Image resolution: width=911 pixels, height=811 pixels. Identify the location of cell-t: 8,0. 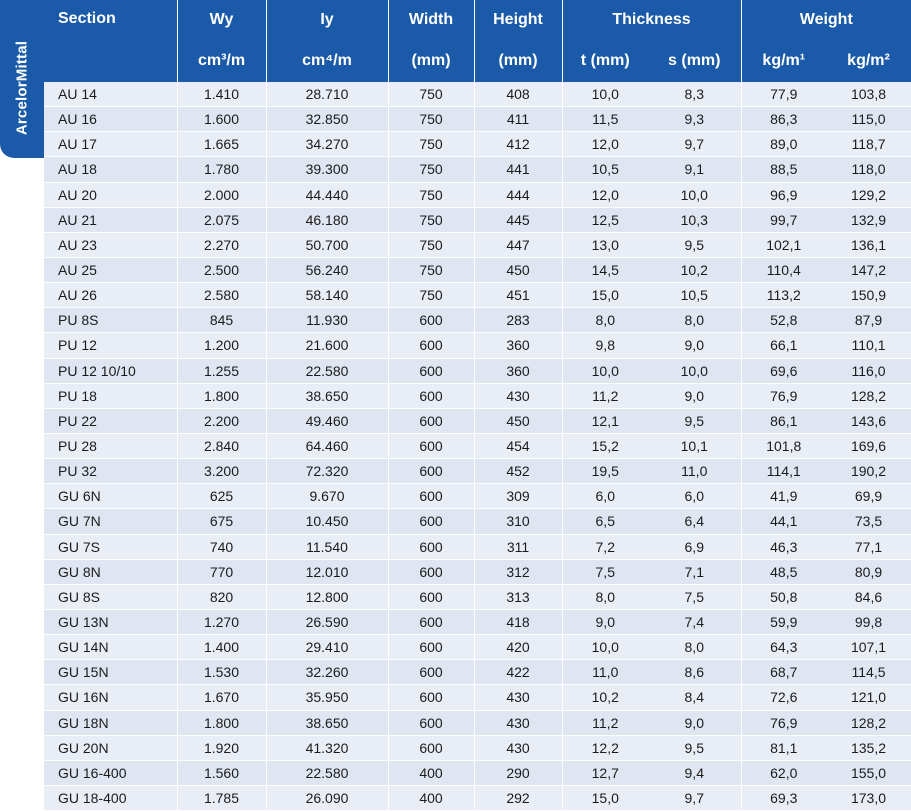
(605, 597).